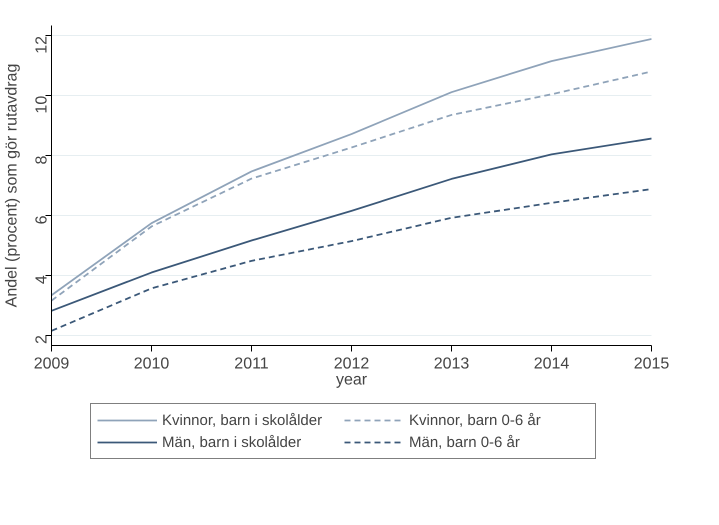 The width and height of the screenshot is (719, 525). What do you see at coordinates (251, 364) in the screenshot?
I see `x-tick-label: 2011` at bounding box center [251, 364].